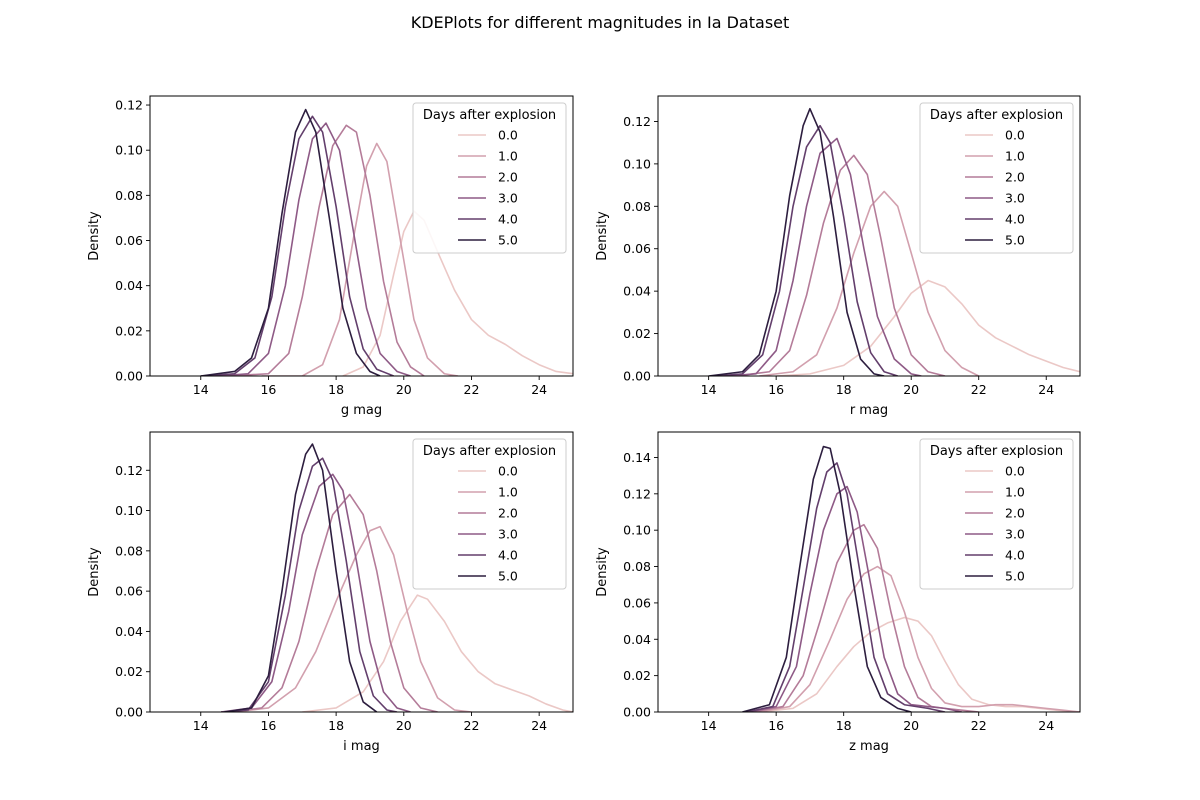 Image resolution: width=1200 pixels, height=800 pixels. What do you see at coordinates (361, 410) in the screenshot?
I see `x-axis-label: g mag` at bounding box center [361, 410].